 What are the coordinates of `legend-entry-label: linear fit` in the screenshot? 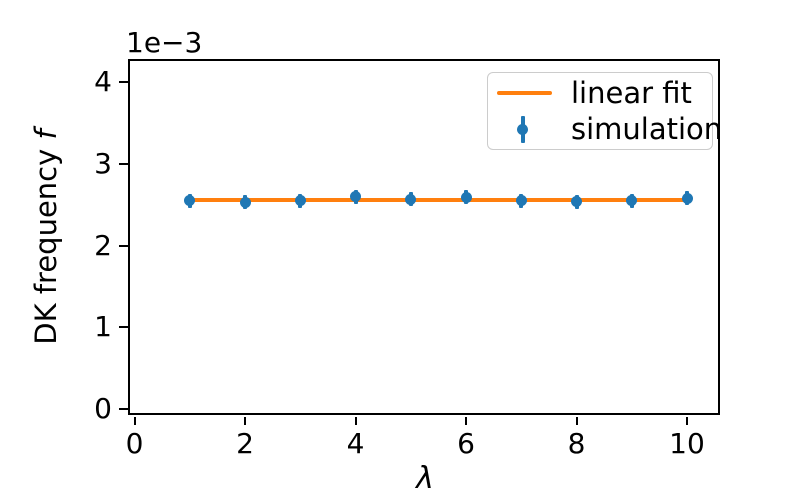 It's located at (631, 93).